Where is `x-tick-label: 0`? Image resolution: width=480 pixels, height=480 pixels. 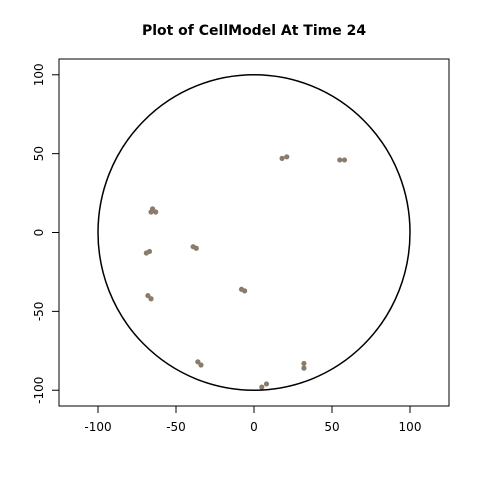
x-tick-label: 0 is located at coordinates (254, 427).